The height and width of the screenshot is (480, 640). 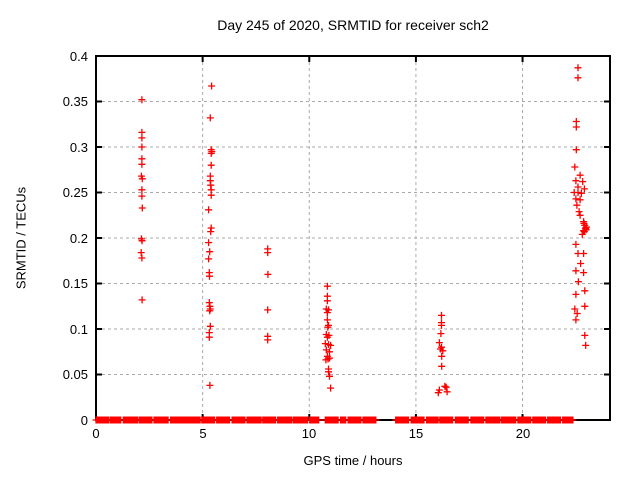 I want to click on x-axis-label: GPS time / hours, so click(x=353, y=460).